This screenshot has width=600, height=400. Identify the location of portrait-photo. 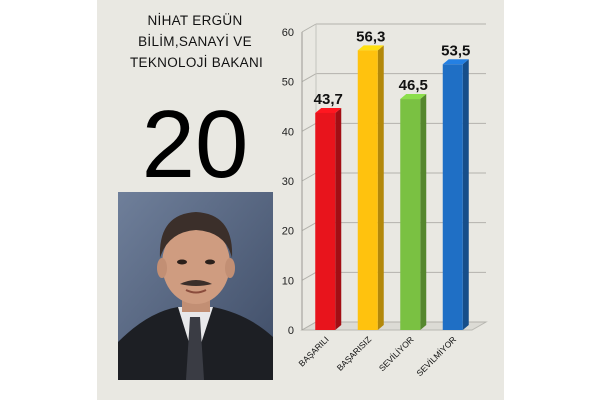
(195, 286).